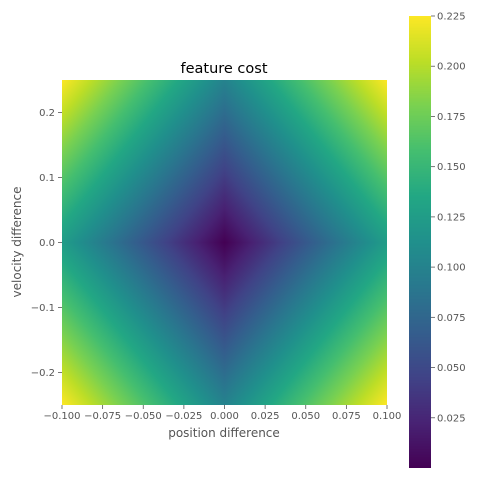 This screenshot has height=480, width=480. I want to click on chart-title: feature cost, so click(223, 69).